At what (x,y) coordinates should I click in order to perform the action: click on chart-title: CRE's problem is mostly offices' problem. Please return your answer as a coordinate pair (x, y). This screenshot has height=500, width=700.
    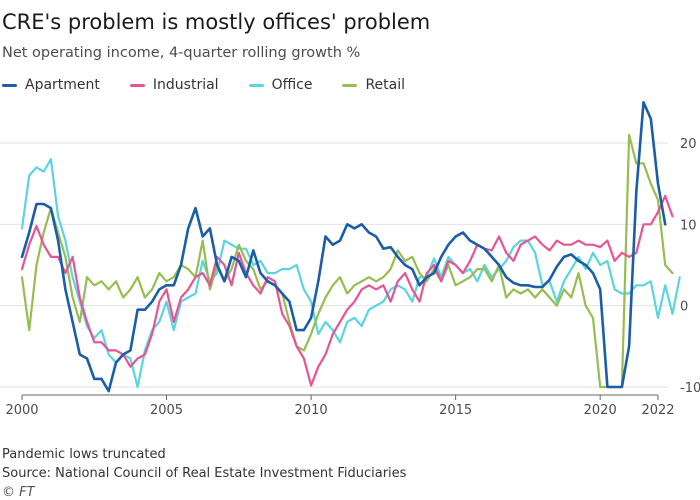
    Looking at the image, I should click on (216, 22).